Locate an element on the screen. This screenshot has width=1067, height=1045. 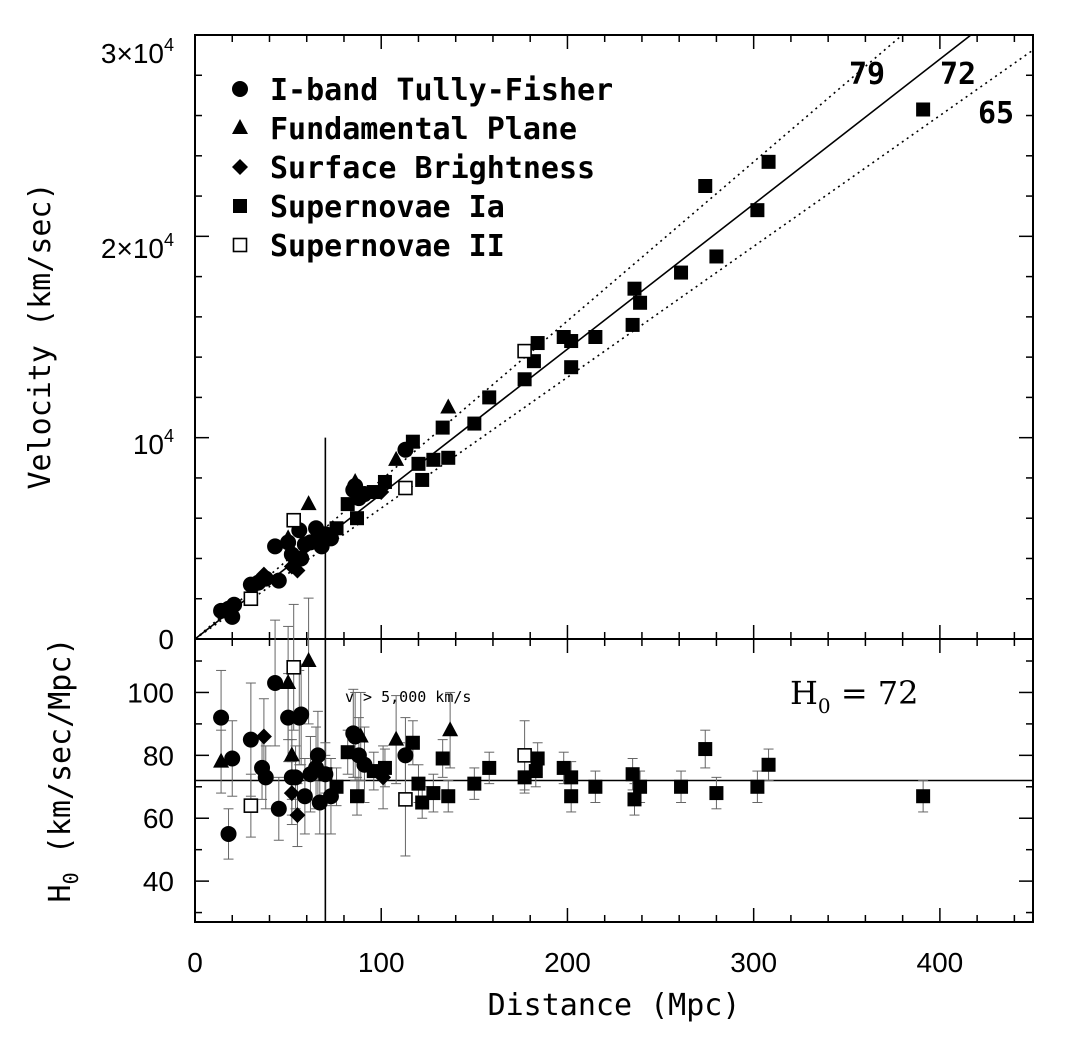
x-tick-label-100: 100 is located at coordinates (381, 962).